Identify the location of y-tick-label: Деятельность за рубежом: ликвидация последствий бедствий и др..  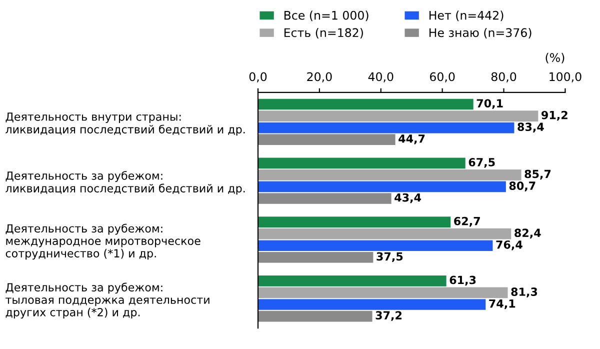
(125, 183).